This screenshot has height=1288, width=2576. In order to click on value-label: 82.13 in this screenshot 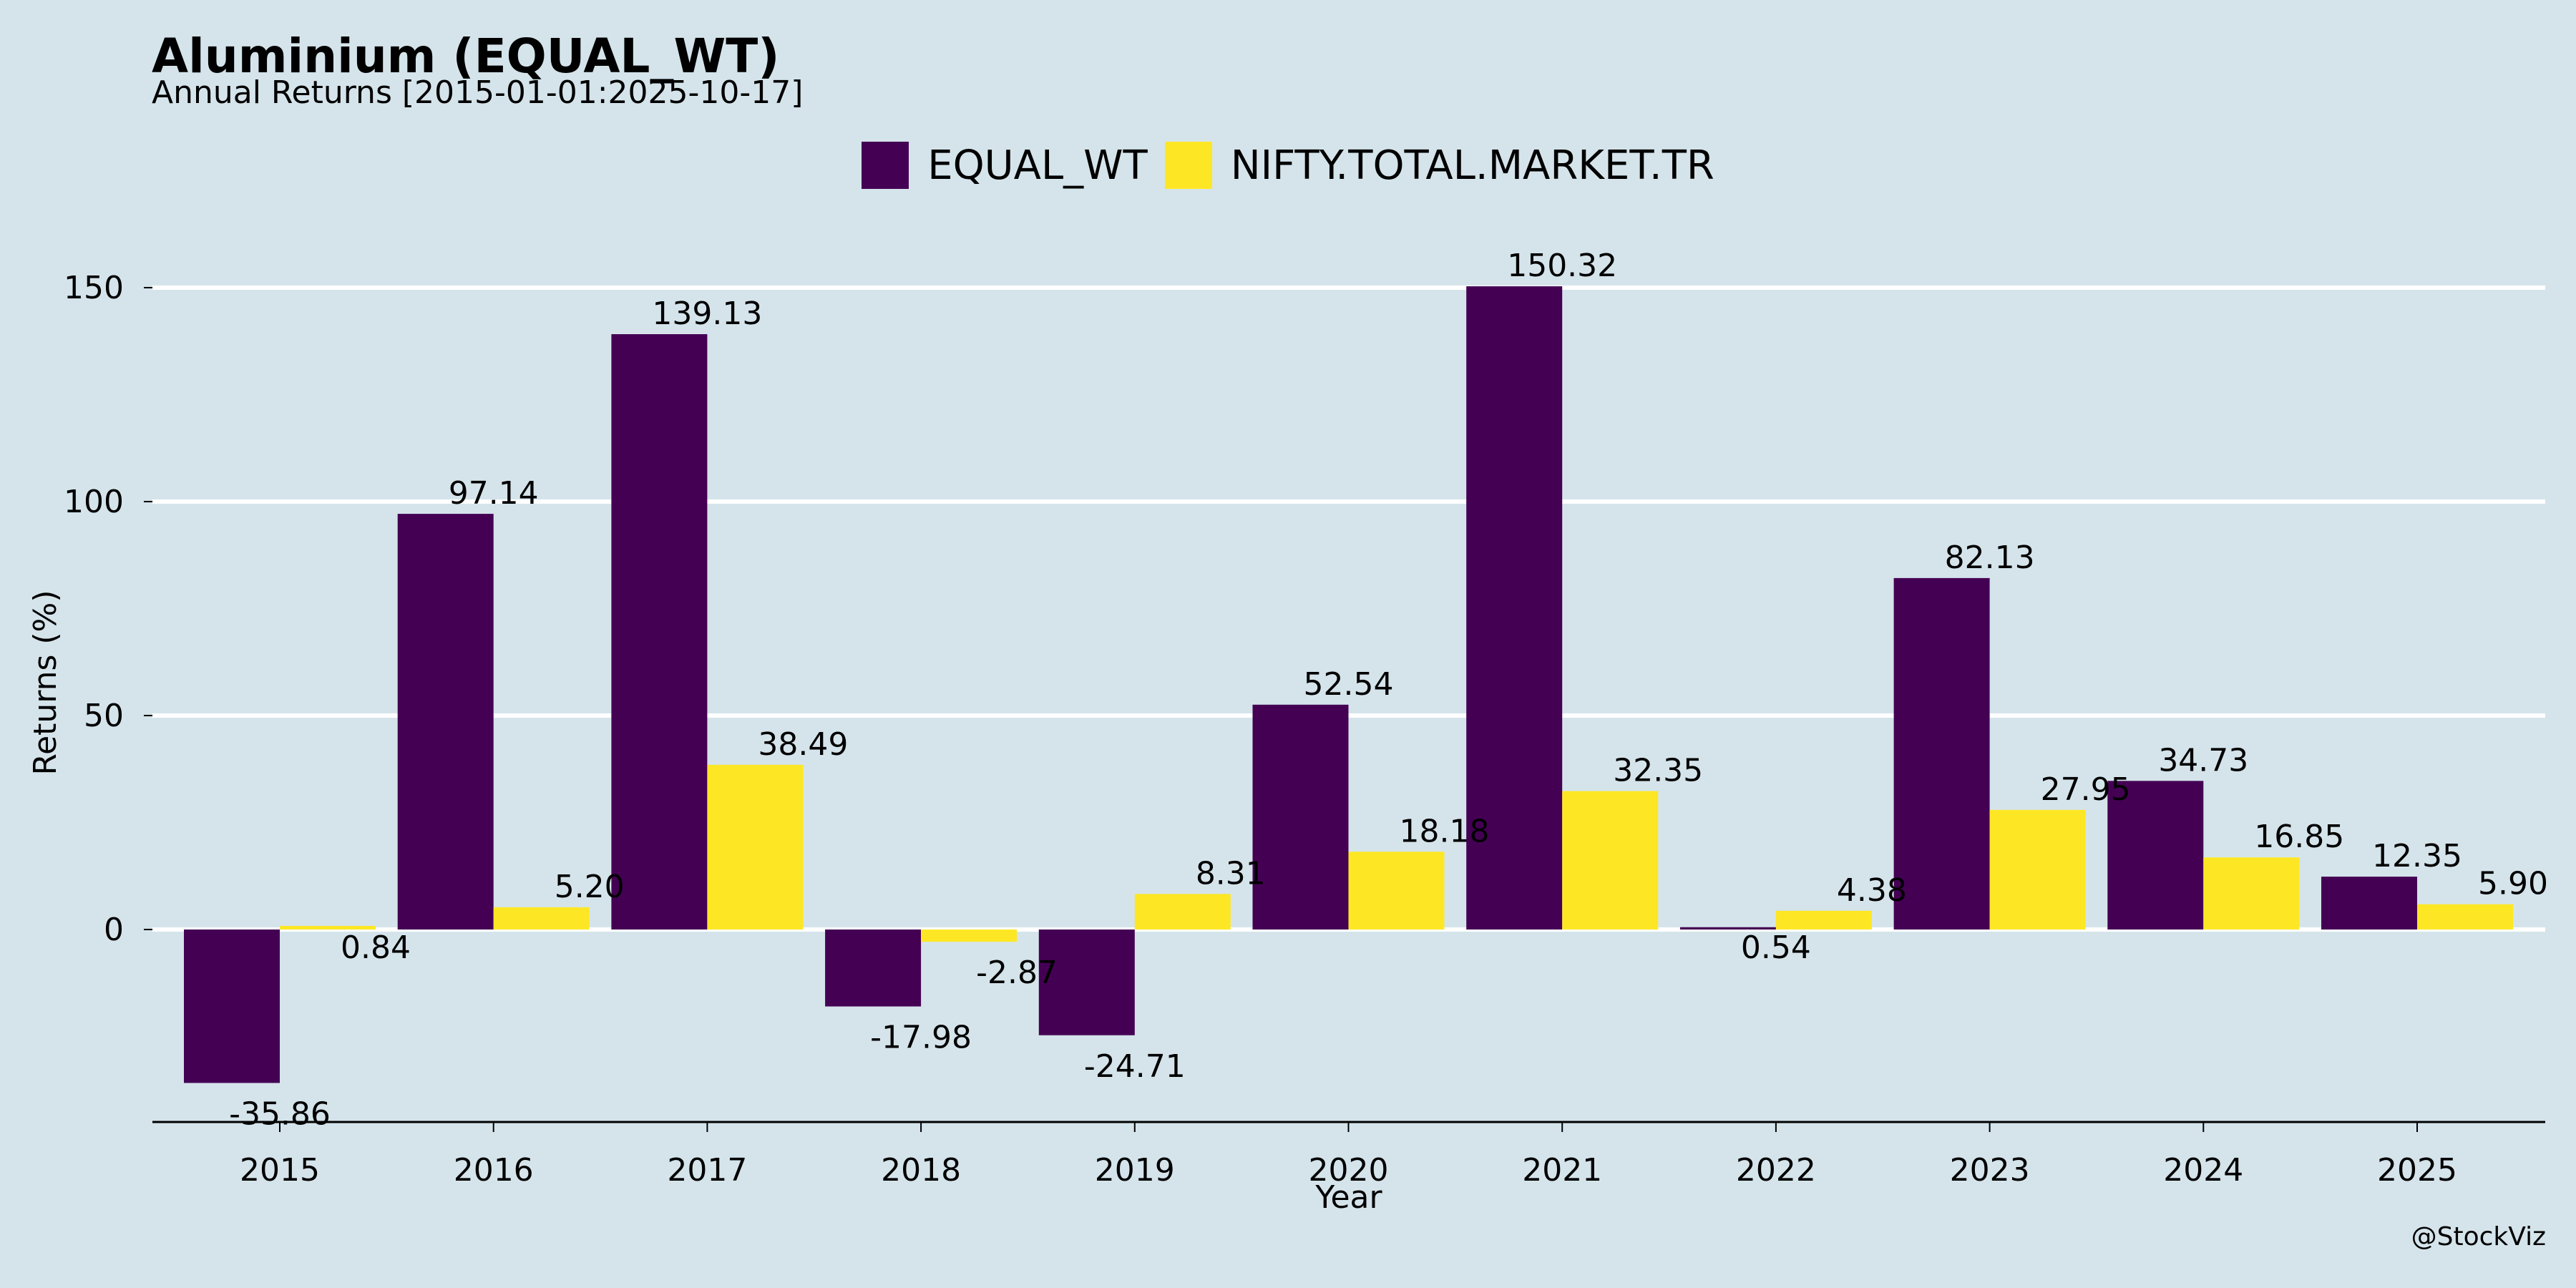, I will do `click(1990, 558)`.